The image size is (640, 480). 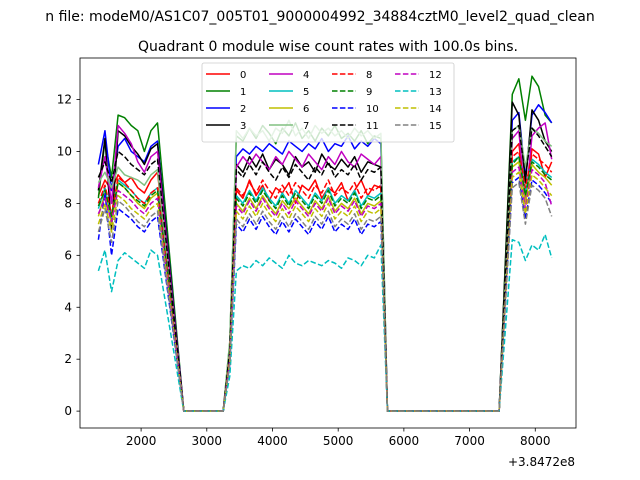 I want to click on x-ticks: 2000 3000 4000 5000 6000 7000 8000, so click(x=338, y=438).